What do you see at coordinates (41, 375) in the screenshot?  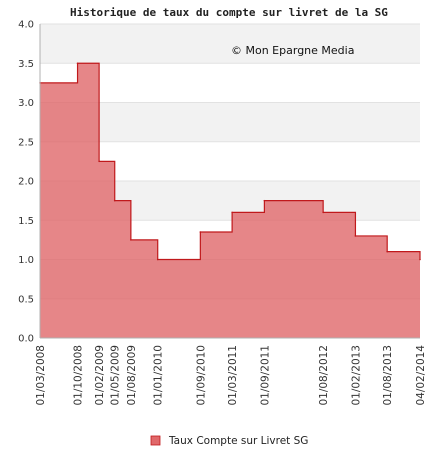 I see `x-tick-label: 01/03/2008` at bounding box center [41, 375].